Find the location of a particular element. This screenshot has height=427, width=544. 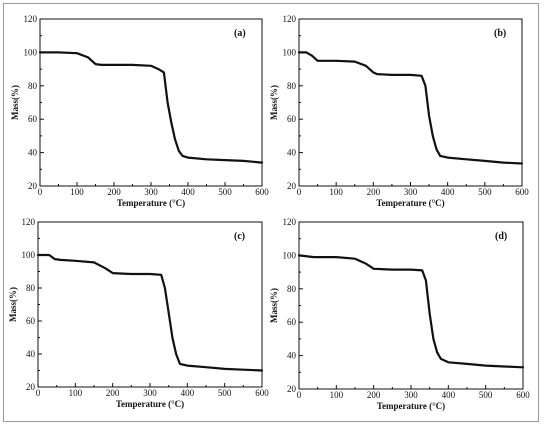

x-axis-label-d: Temperature (°C) is located at coordinates (411, 406).